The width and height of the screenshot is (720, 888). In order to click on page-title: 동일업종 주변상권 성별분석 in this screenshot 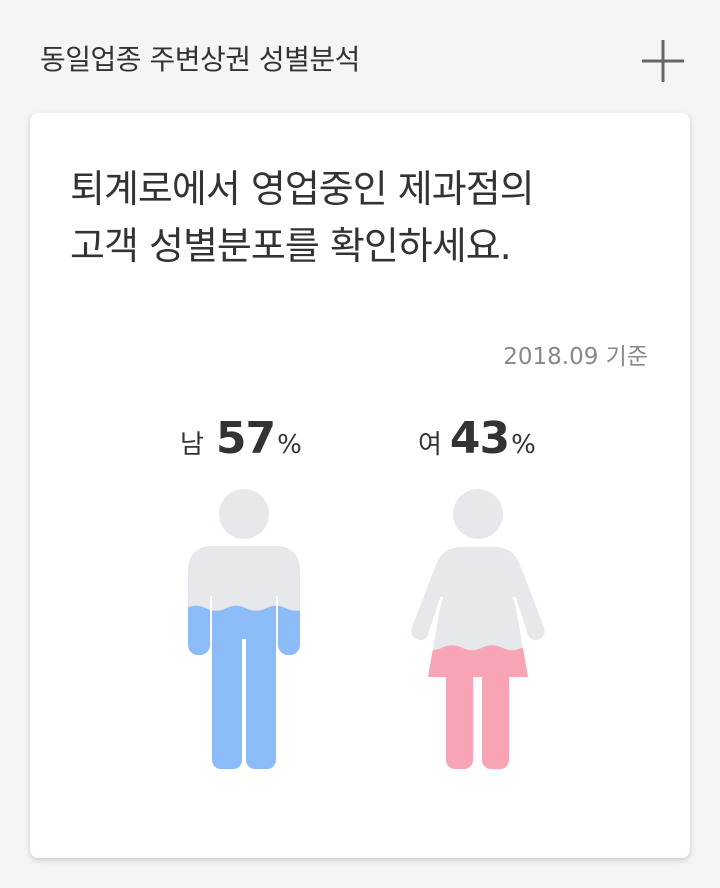, I will do `click(200, 59)`.